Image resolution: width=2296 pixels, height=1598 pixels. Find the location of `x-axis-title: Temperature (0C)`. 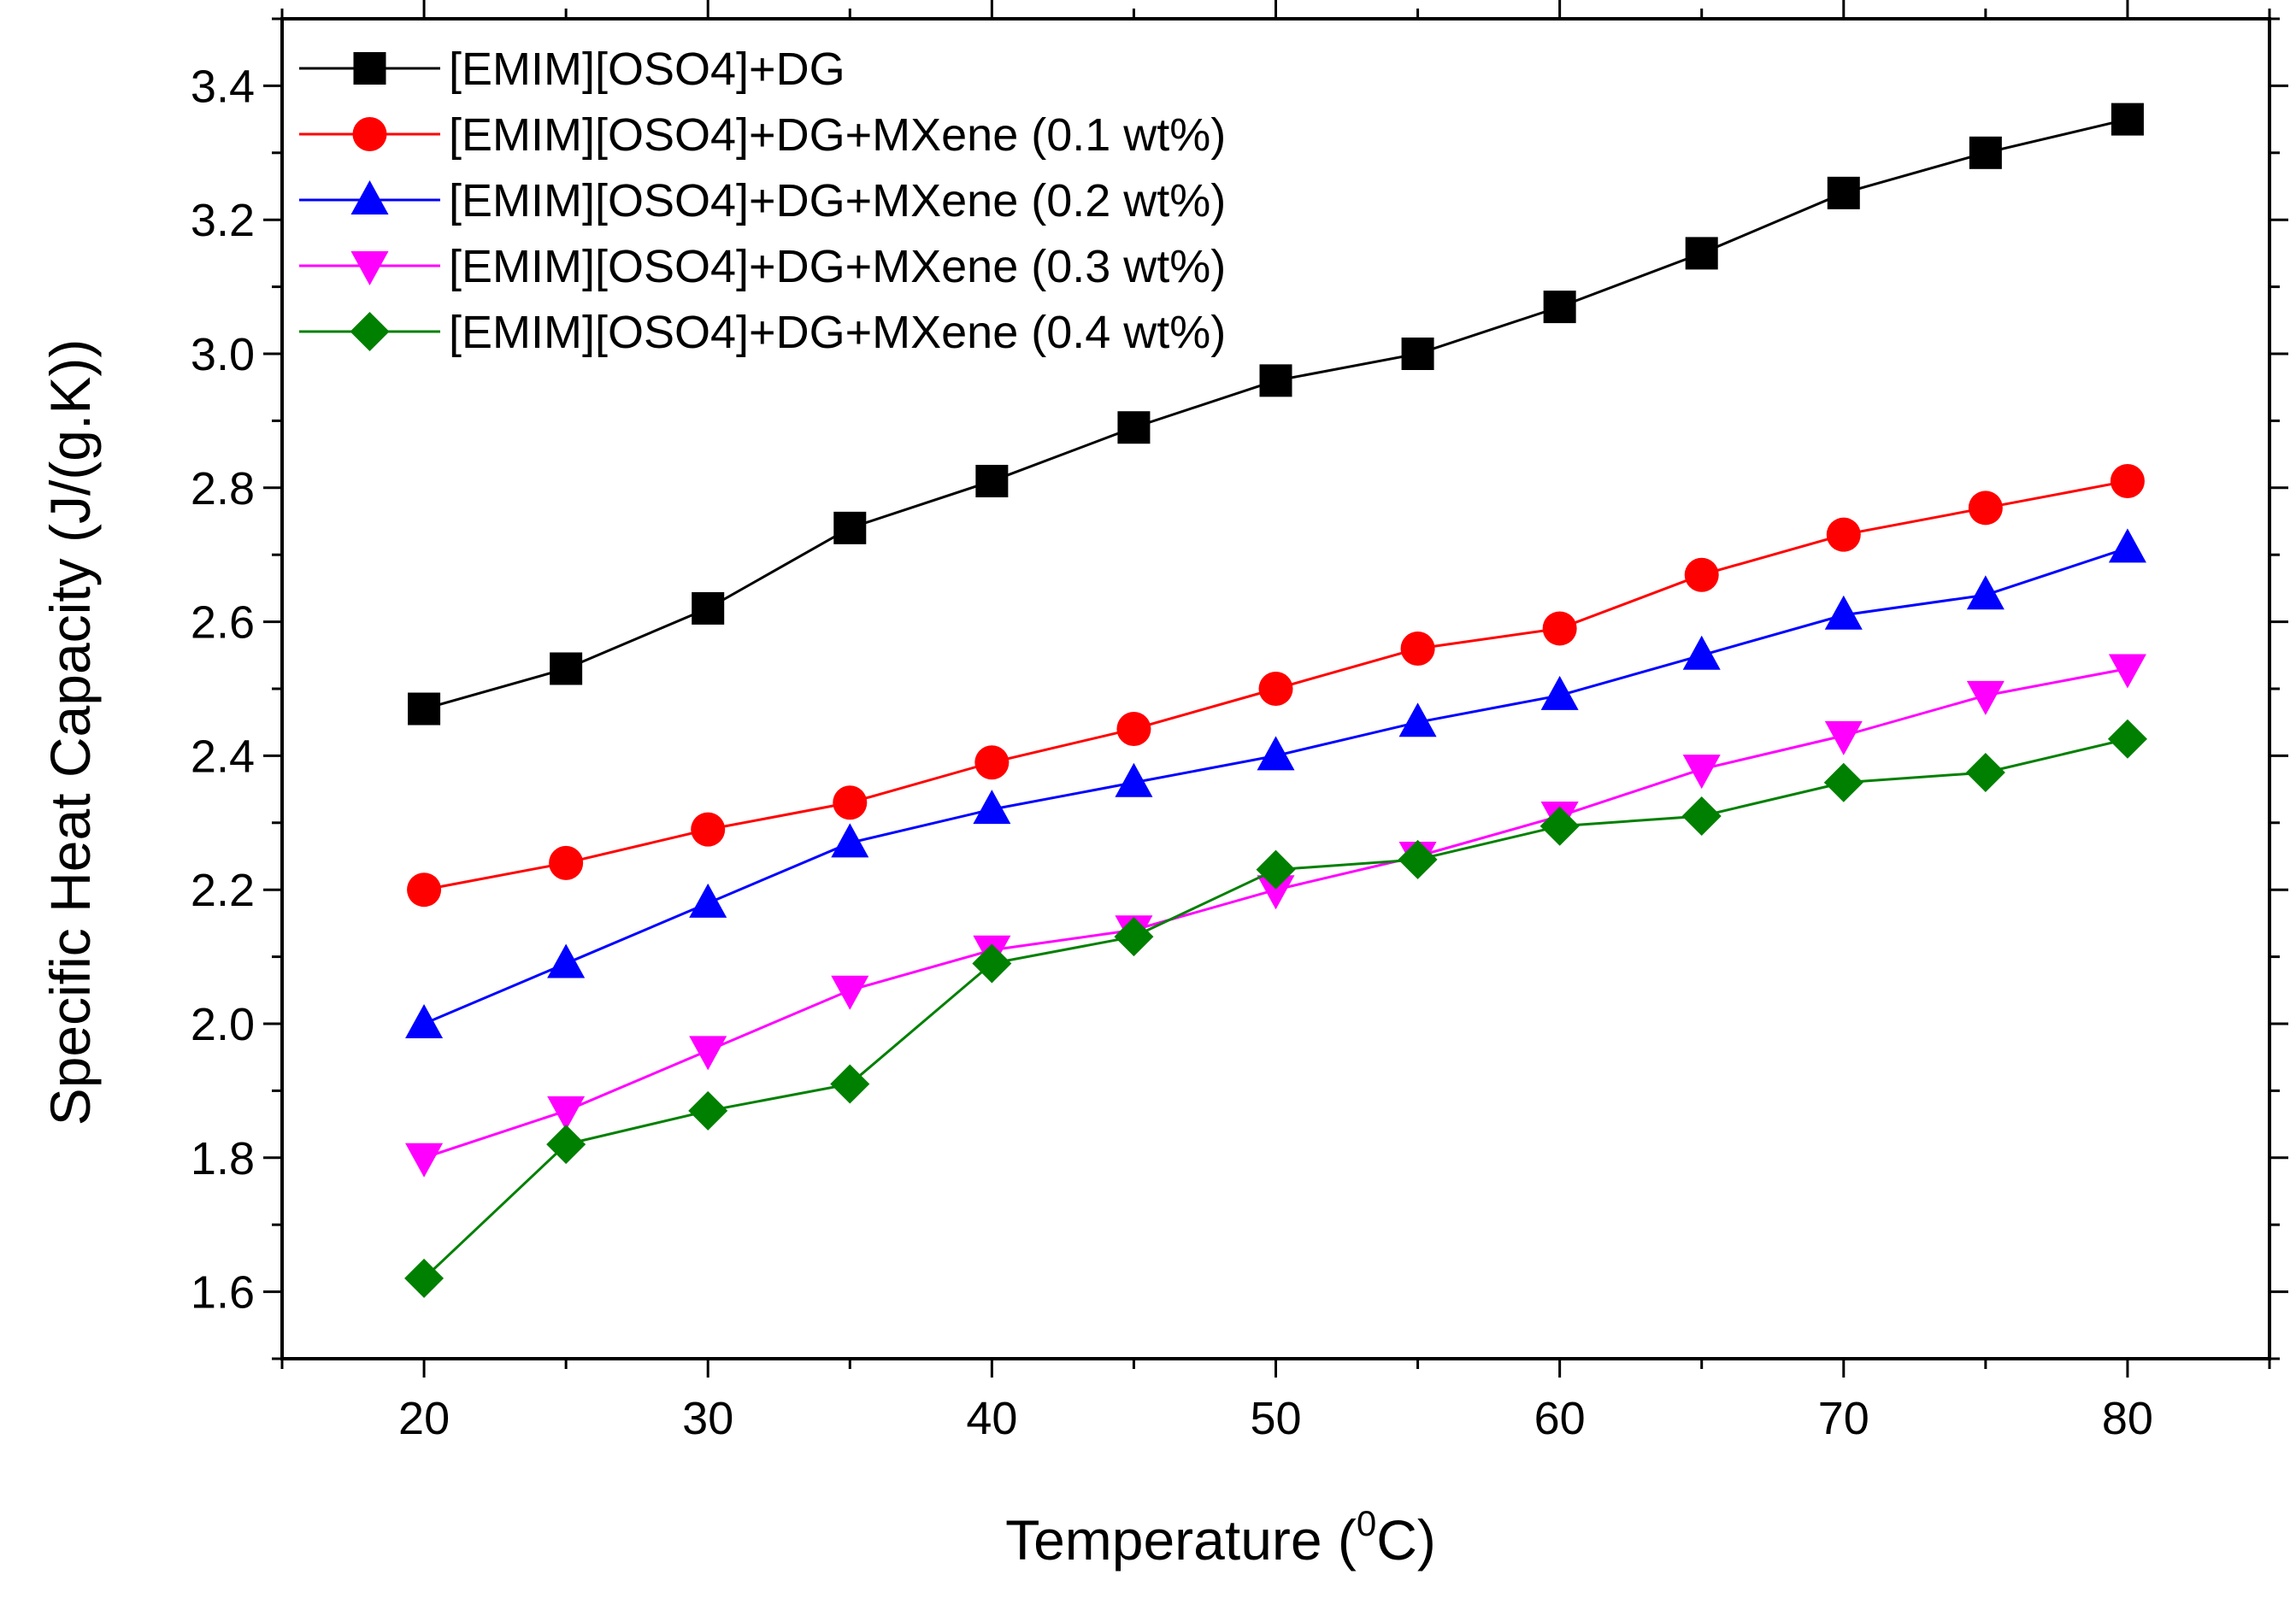

x-axis-title: Temperature (0C) is located at coordinates (1220, 1537).